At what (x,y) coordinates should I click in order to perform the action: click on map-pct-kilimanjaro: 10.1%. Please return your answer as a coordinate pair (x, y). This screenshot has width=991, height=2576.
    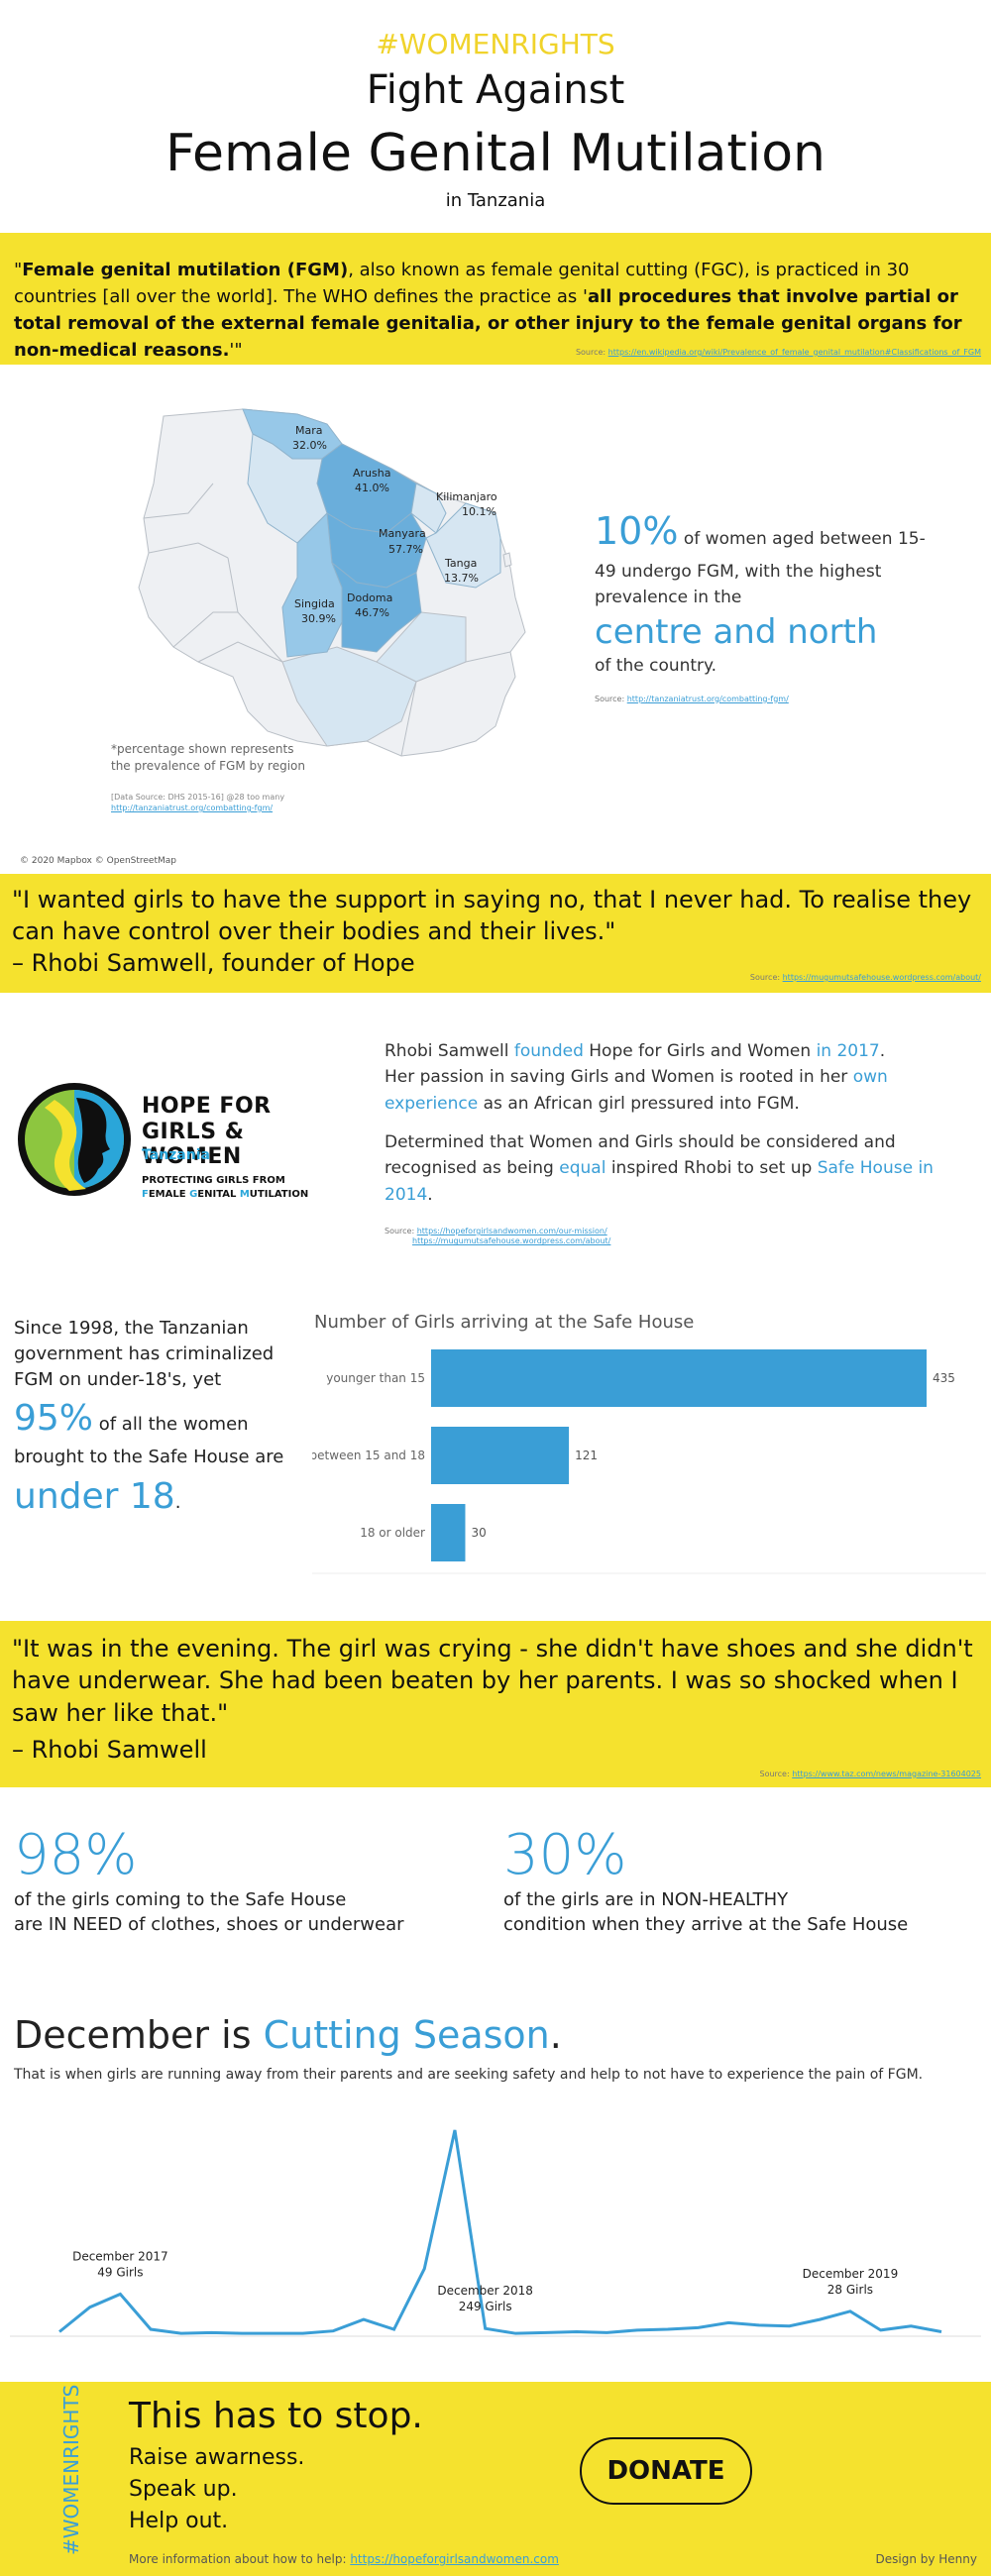
    Looking at the image, I should click on (479, 511).